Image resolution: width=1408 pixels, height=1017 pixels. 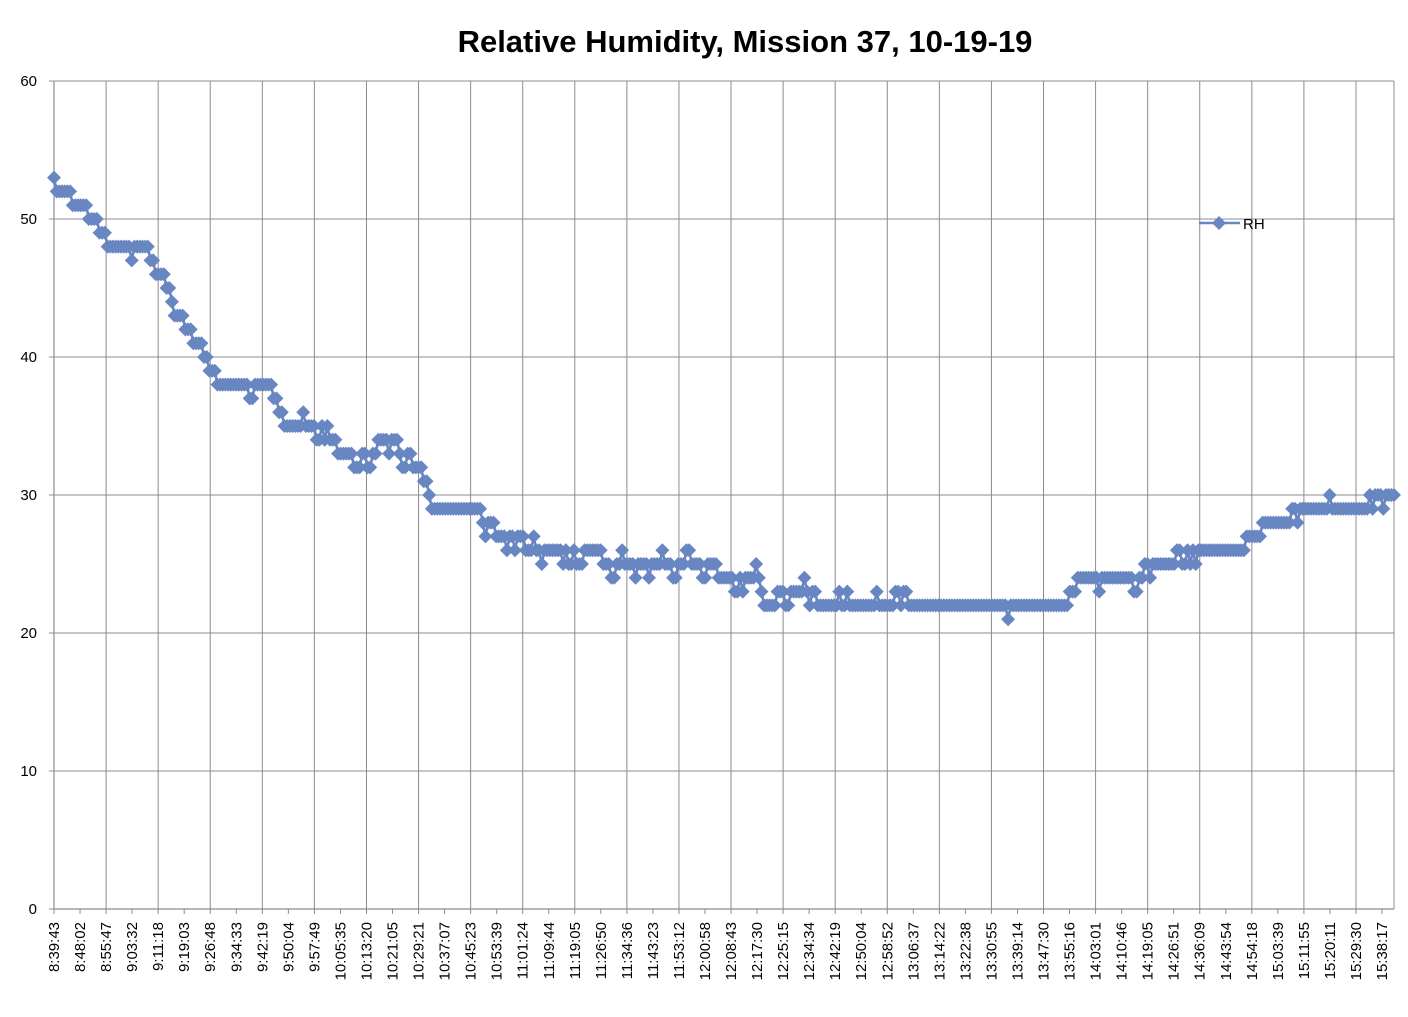 What do you see at coordinates (236, 947) in the screenshot?
I see `x-tick-label: 9:34:33` at bounding box center [236, 947].